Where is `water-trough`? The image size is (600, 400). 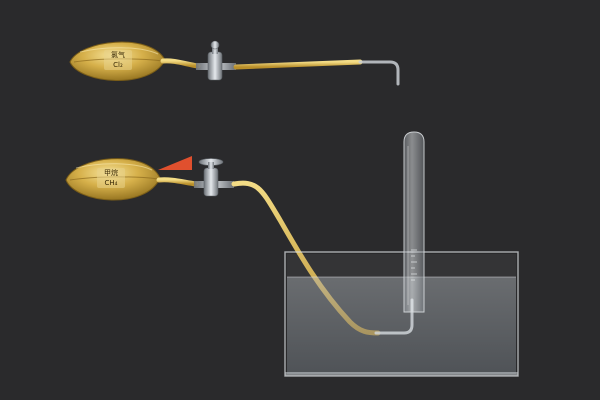 water-trough is located at coordinates (401, 314).